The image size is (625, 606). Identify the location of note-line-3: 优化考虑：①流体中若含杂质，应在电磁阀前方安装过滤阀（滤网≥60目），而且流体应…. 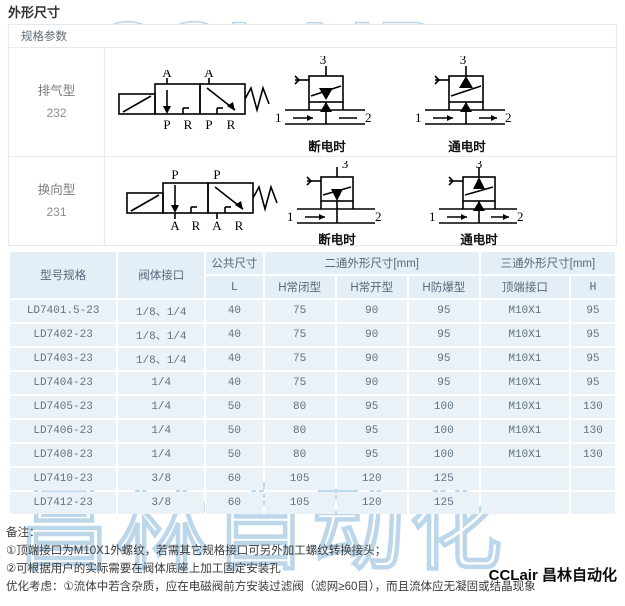
(271, 587).